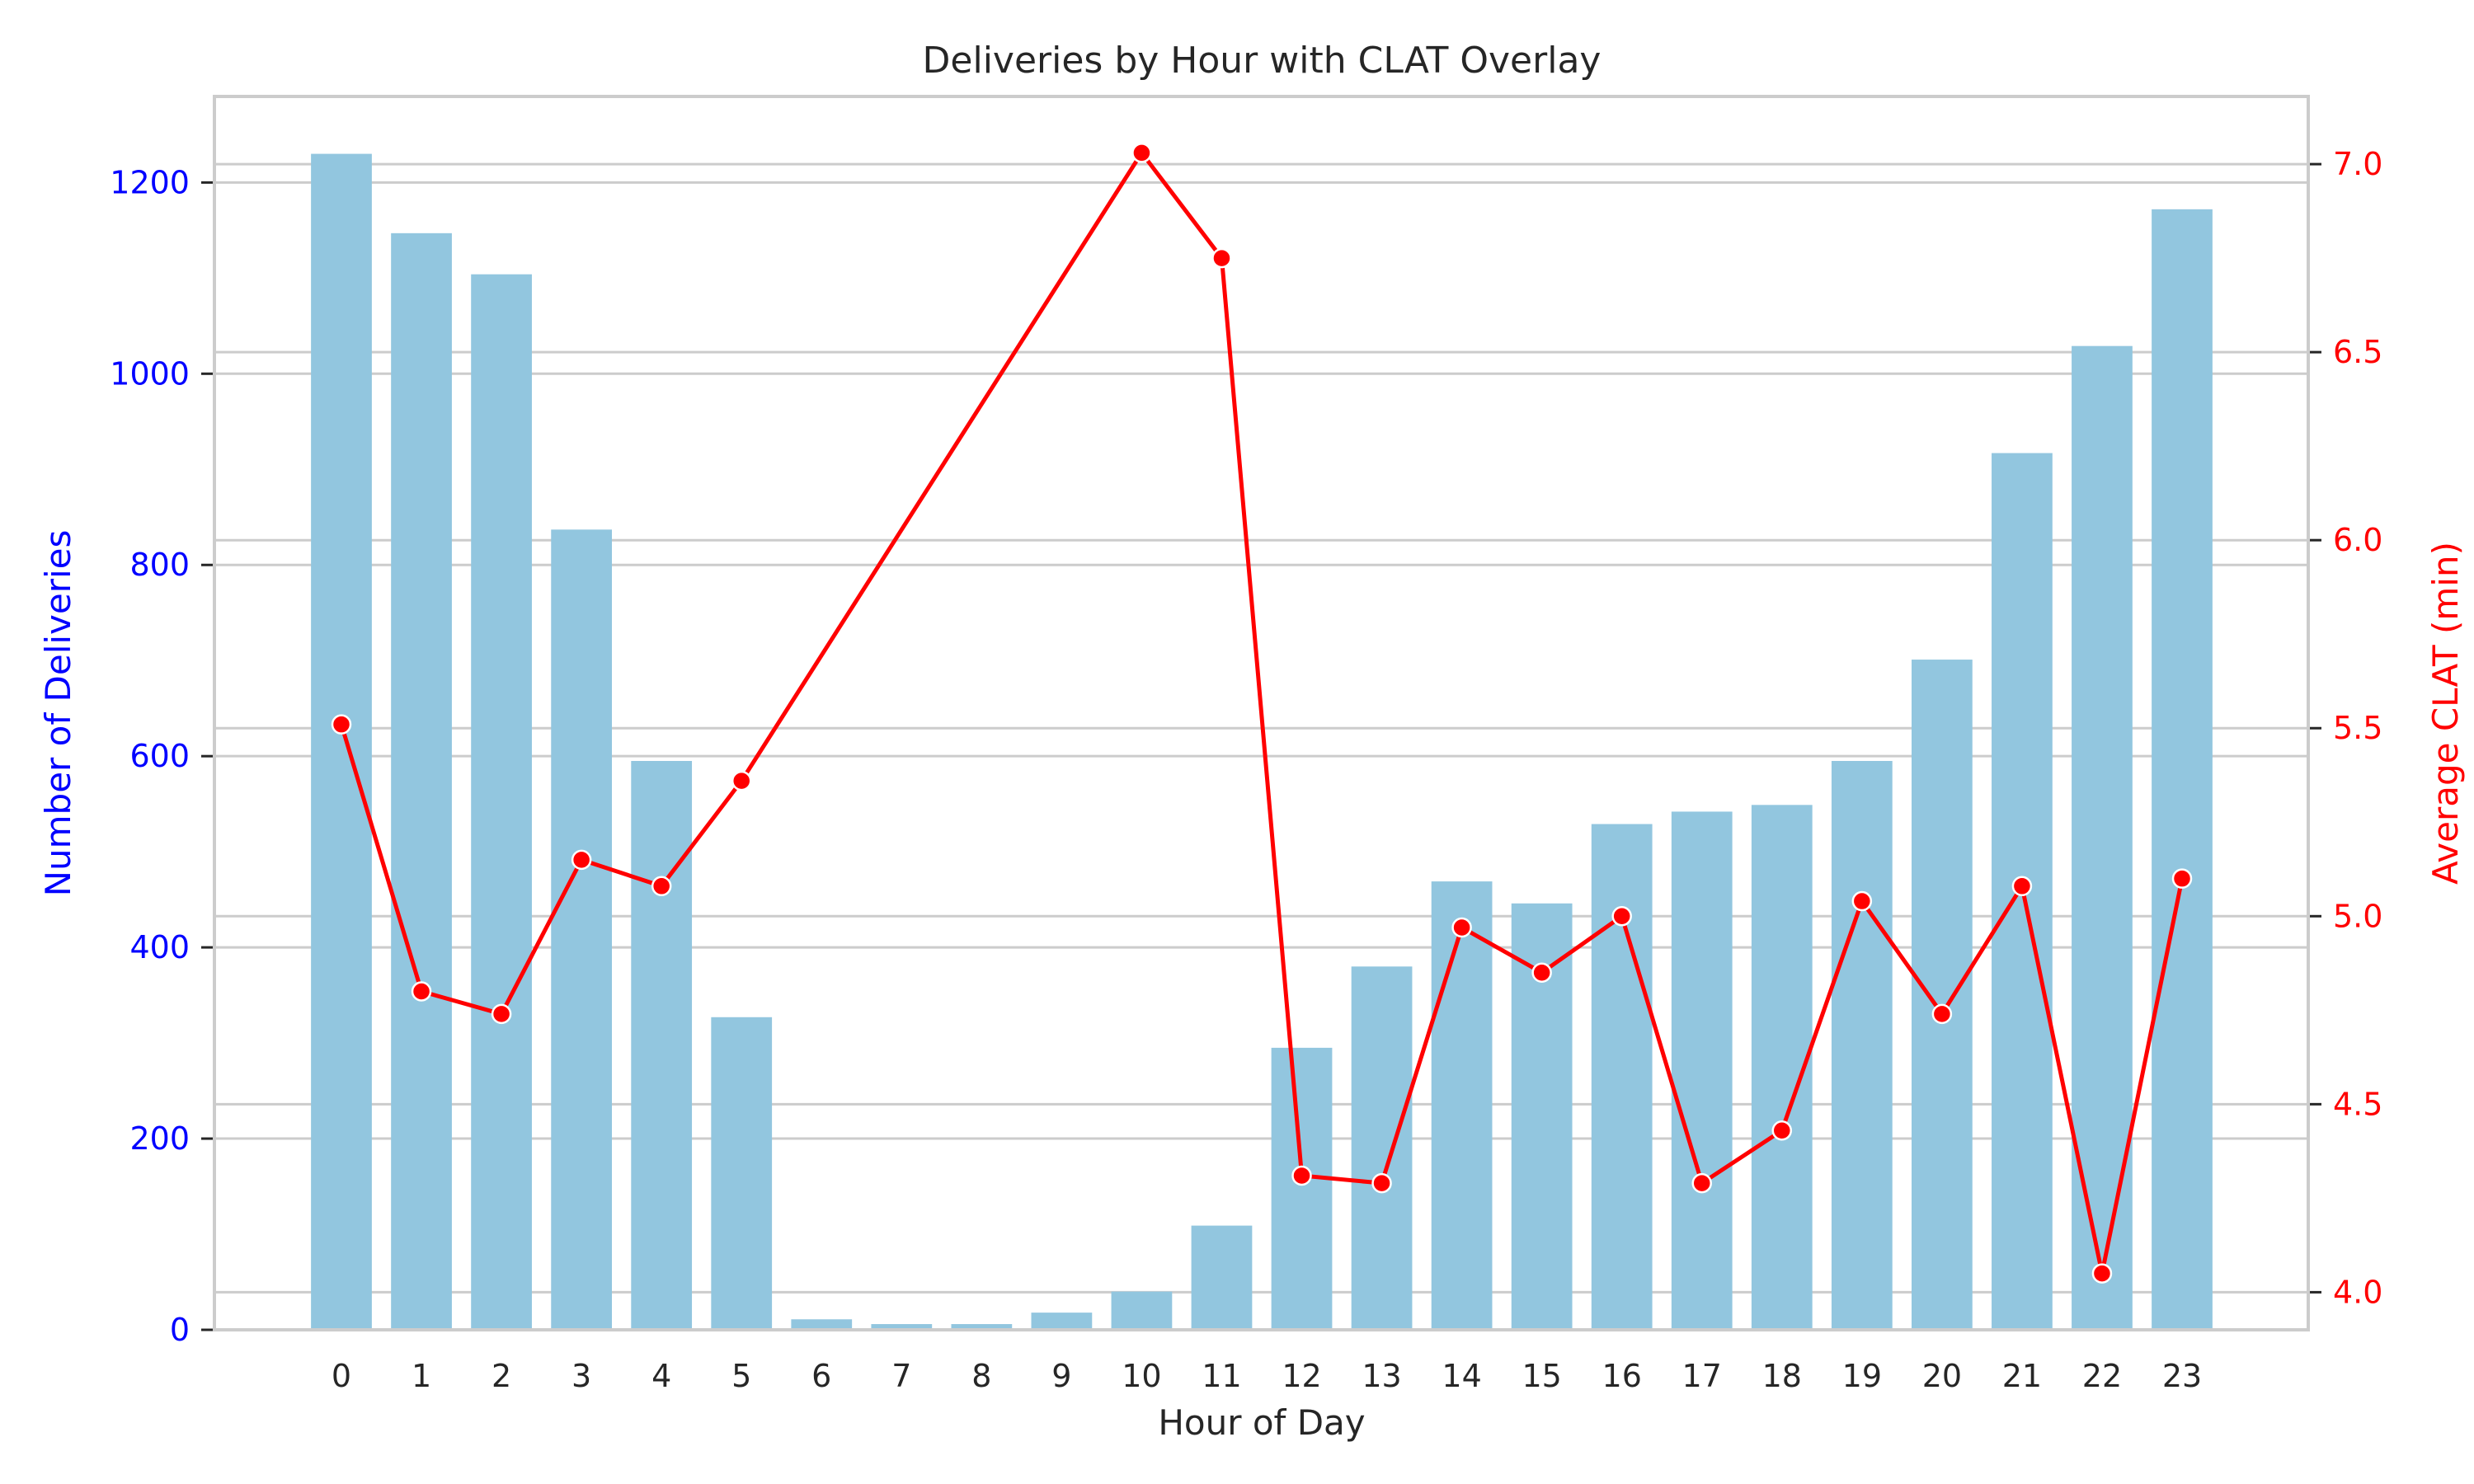 Image resolution: width=2474 pixels, height=1484 pixels. What do you see at coordinates (159, 565) in the screenshot?
I see `y-tick-label-left: 800` at bounding box center [159, 565].